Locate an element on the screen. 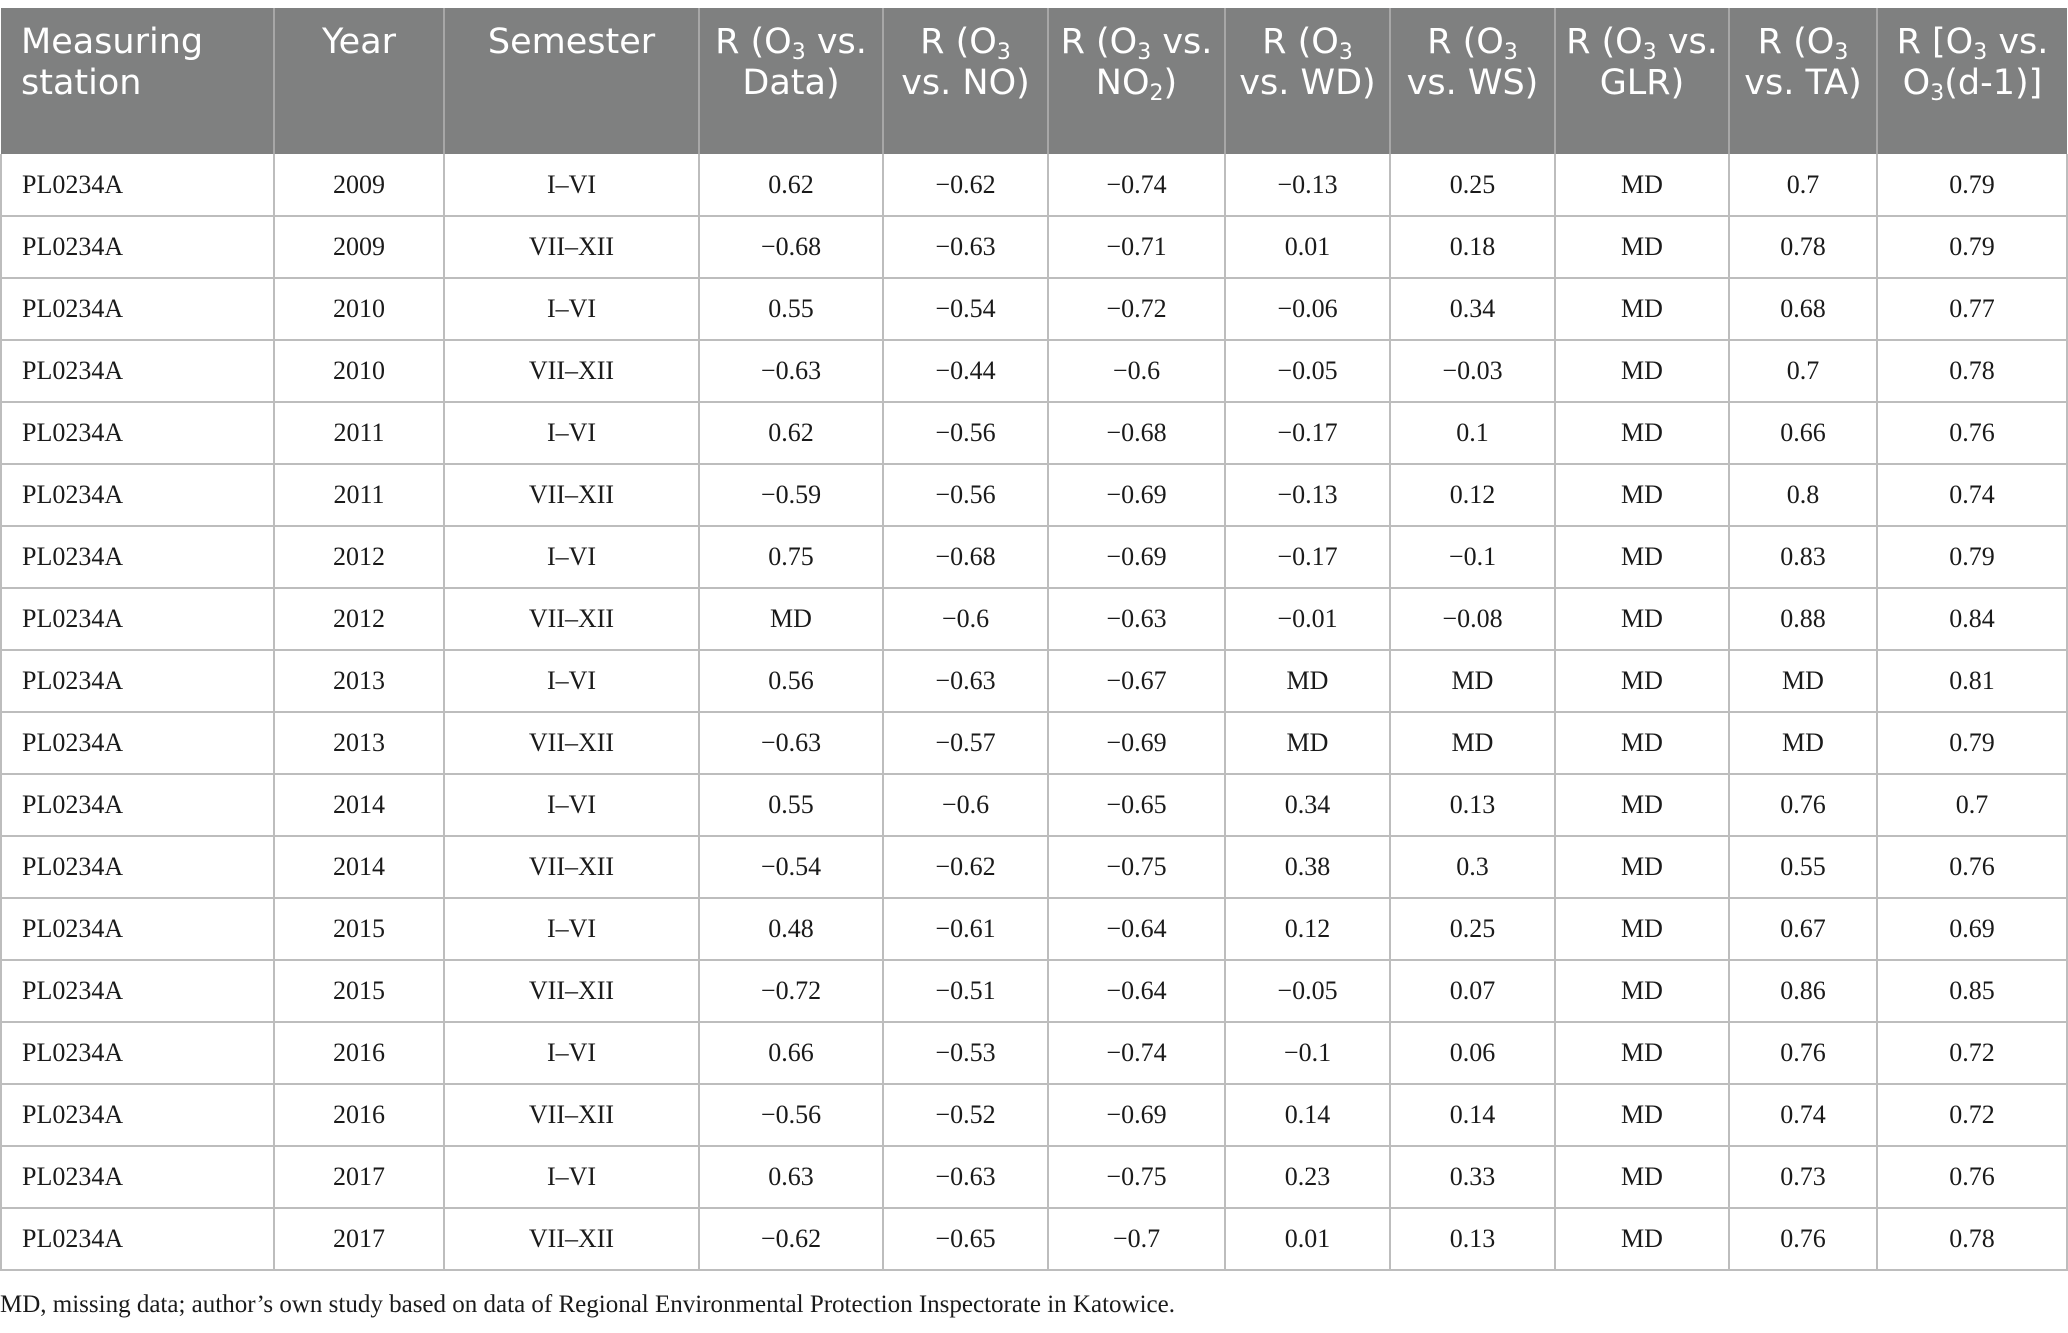 The height and width of the screenshot is (1333, 2068). cell-r-no2: −0.69 is located at coordinates (1137, 557).